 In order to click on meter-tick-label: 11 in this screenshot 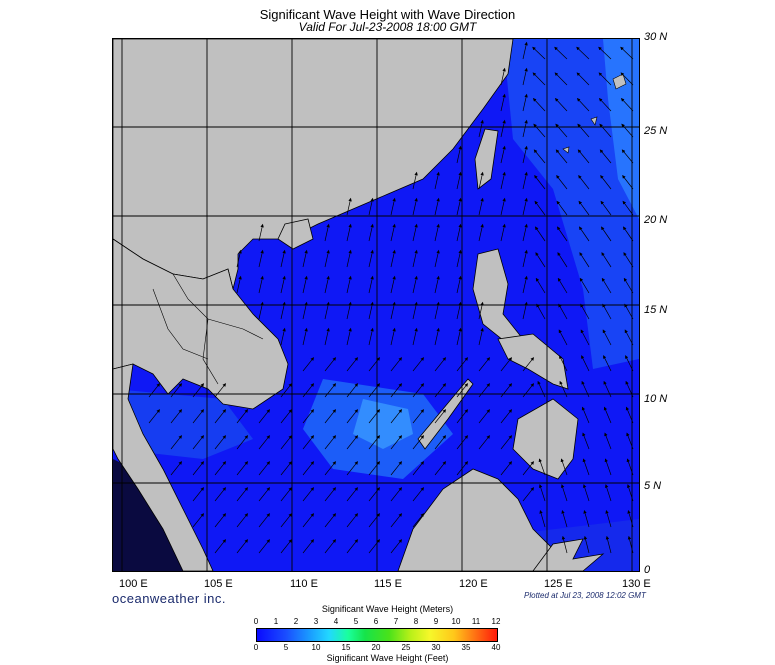, I will do `click(476, 621)`.